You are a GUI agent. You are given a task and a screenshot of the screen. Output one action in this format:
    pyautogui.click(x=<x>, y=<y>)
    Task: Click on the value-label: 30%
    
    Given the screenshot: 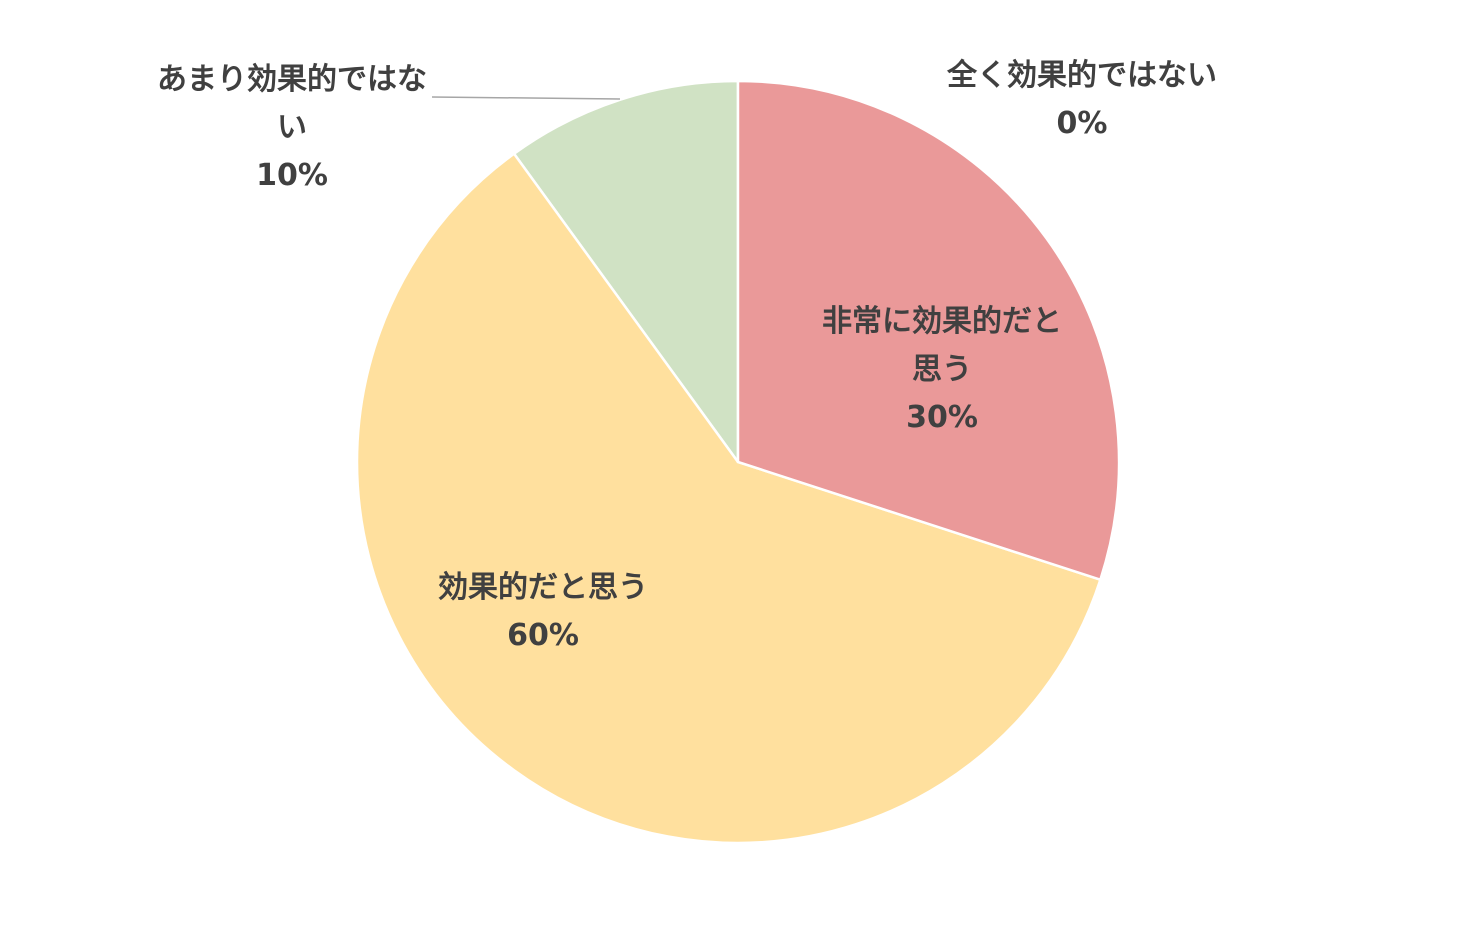 What is the action you would take?
    pyautogui.click(x=942, y=417)
    